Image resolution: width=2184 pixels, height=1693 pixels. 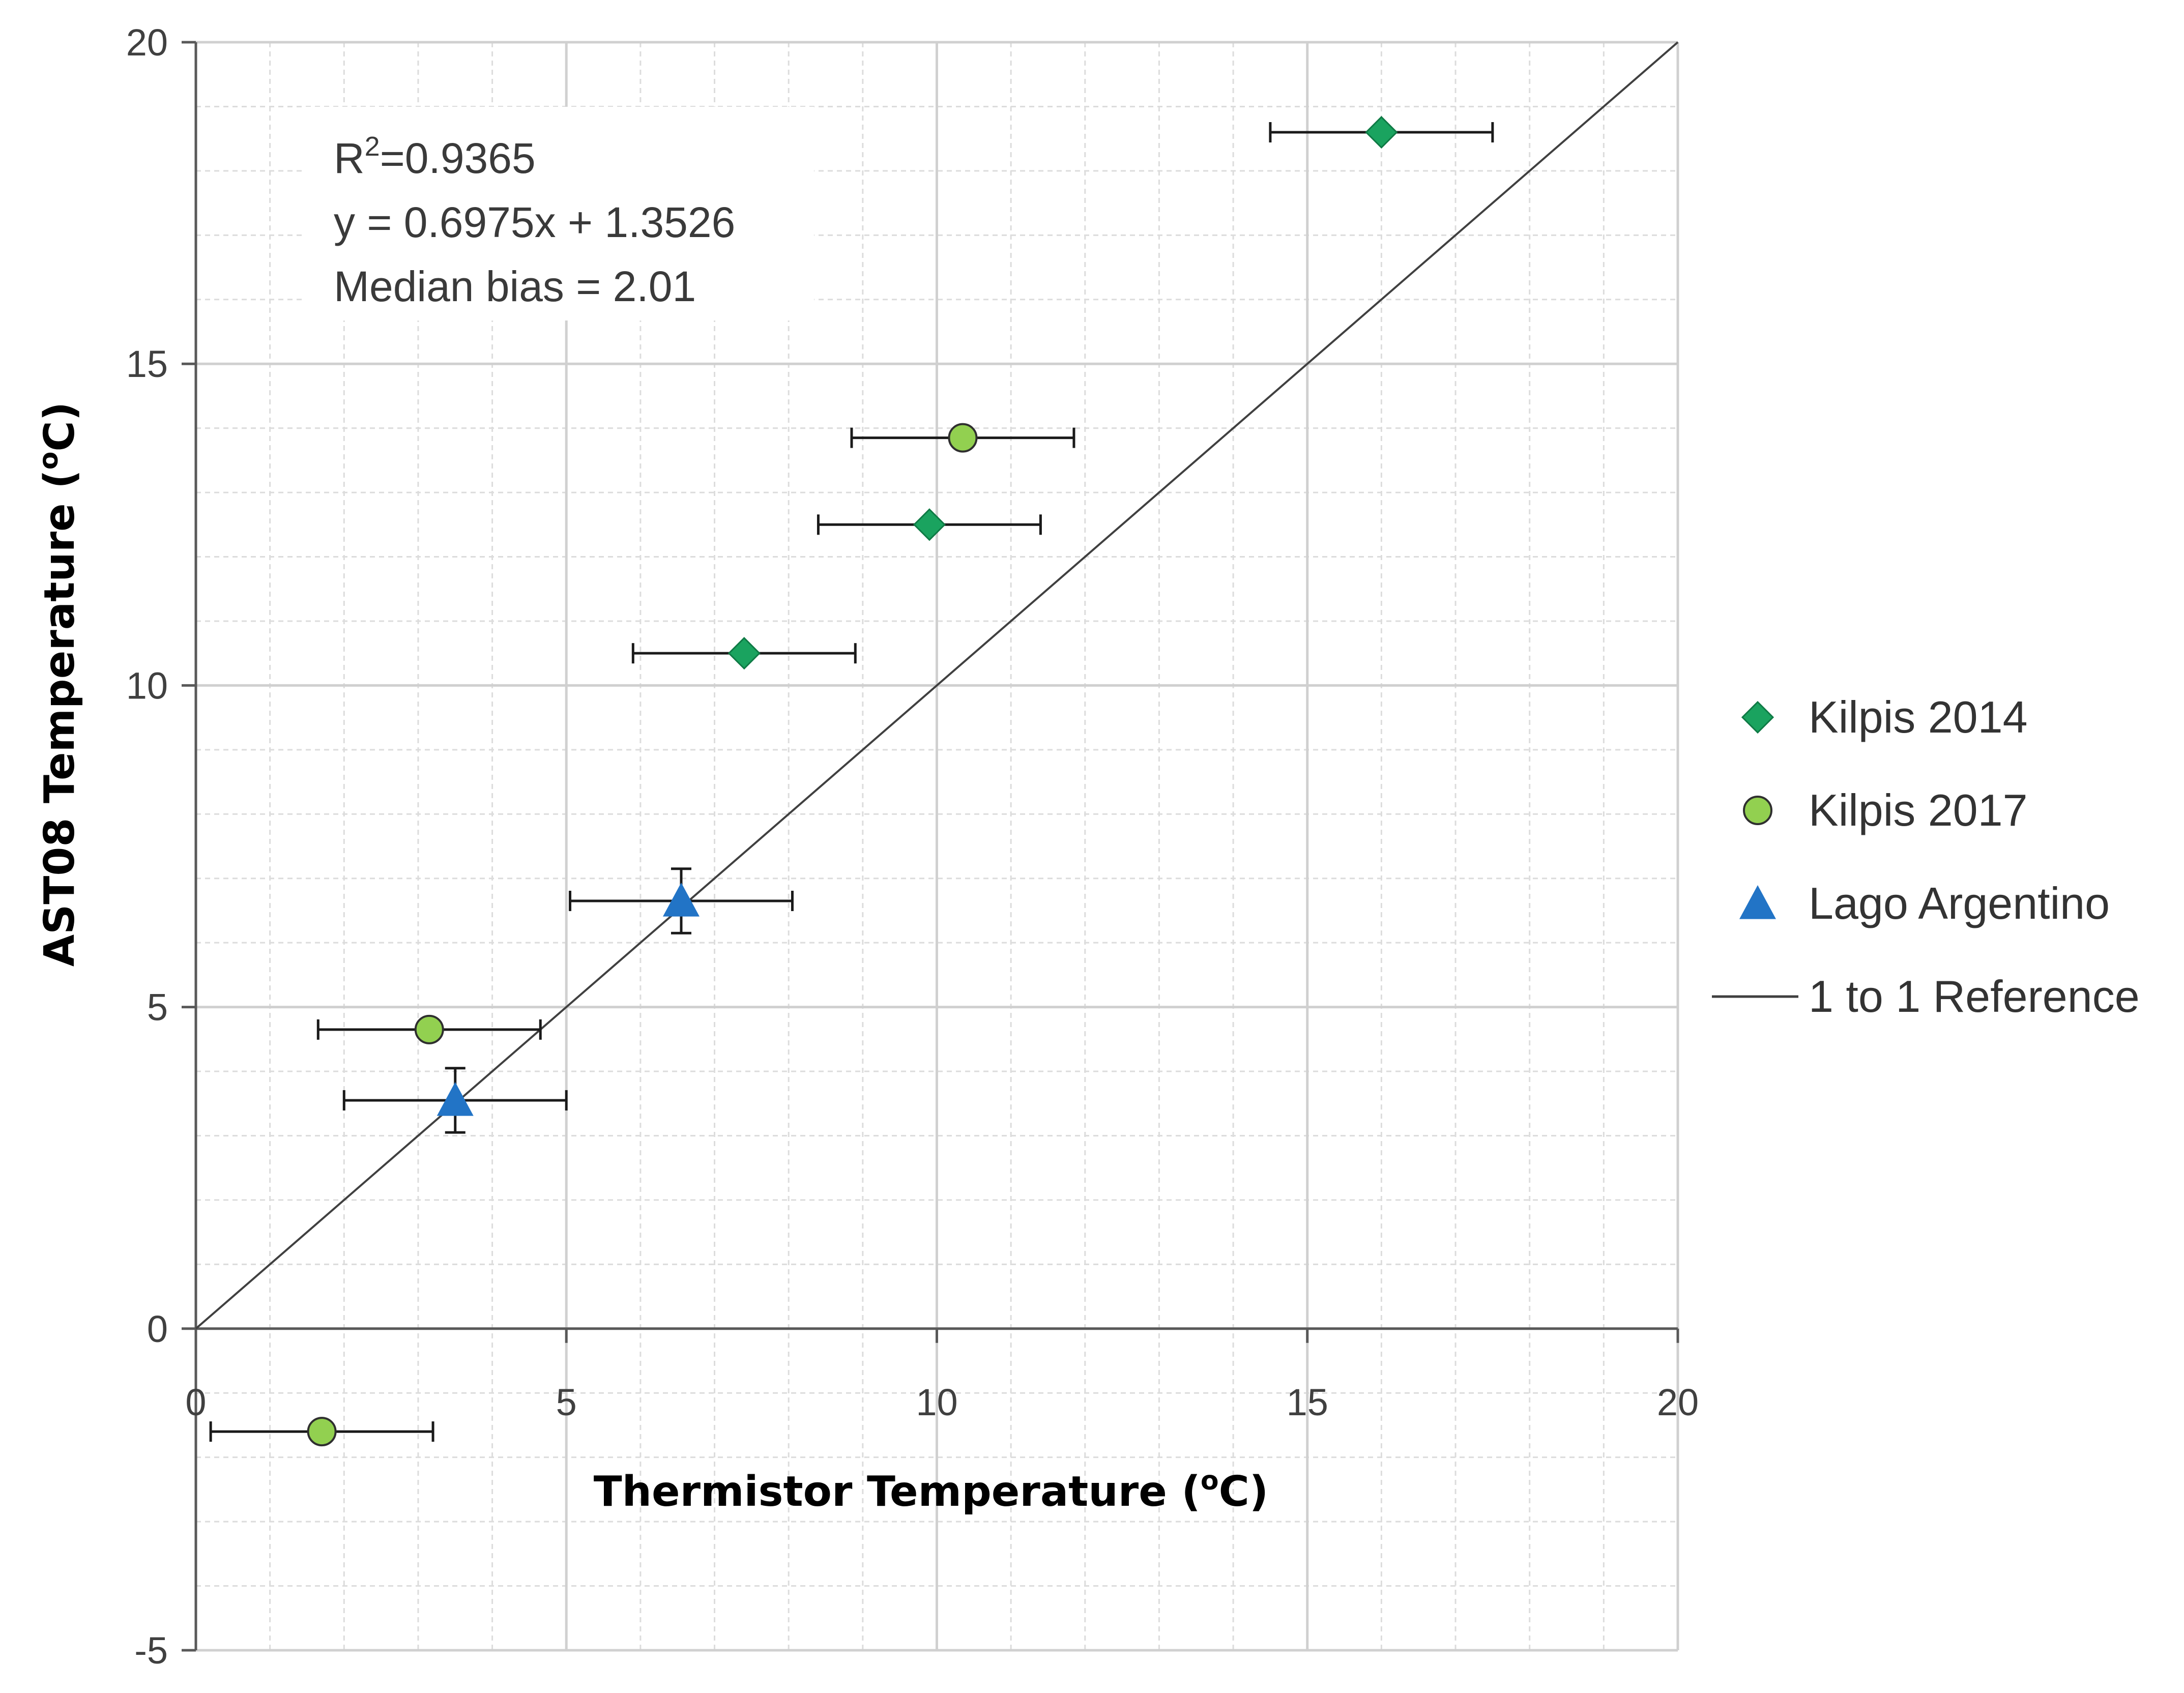 What do you see at coordinates (1918, 717) in the screenshot?
I see `legend-label: Kilpis 2014` at bounding box center [1918, 717].